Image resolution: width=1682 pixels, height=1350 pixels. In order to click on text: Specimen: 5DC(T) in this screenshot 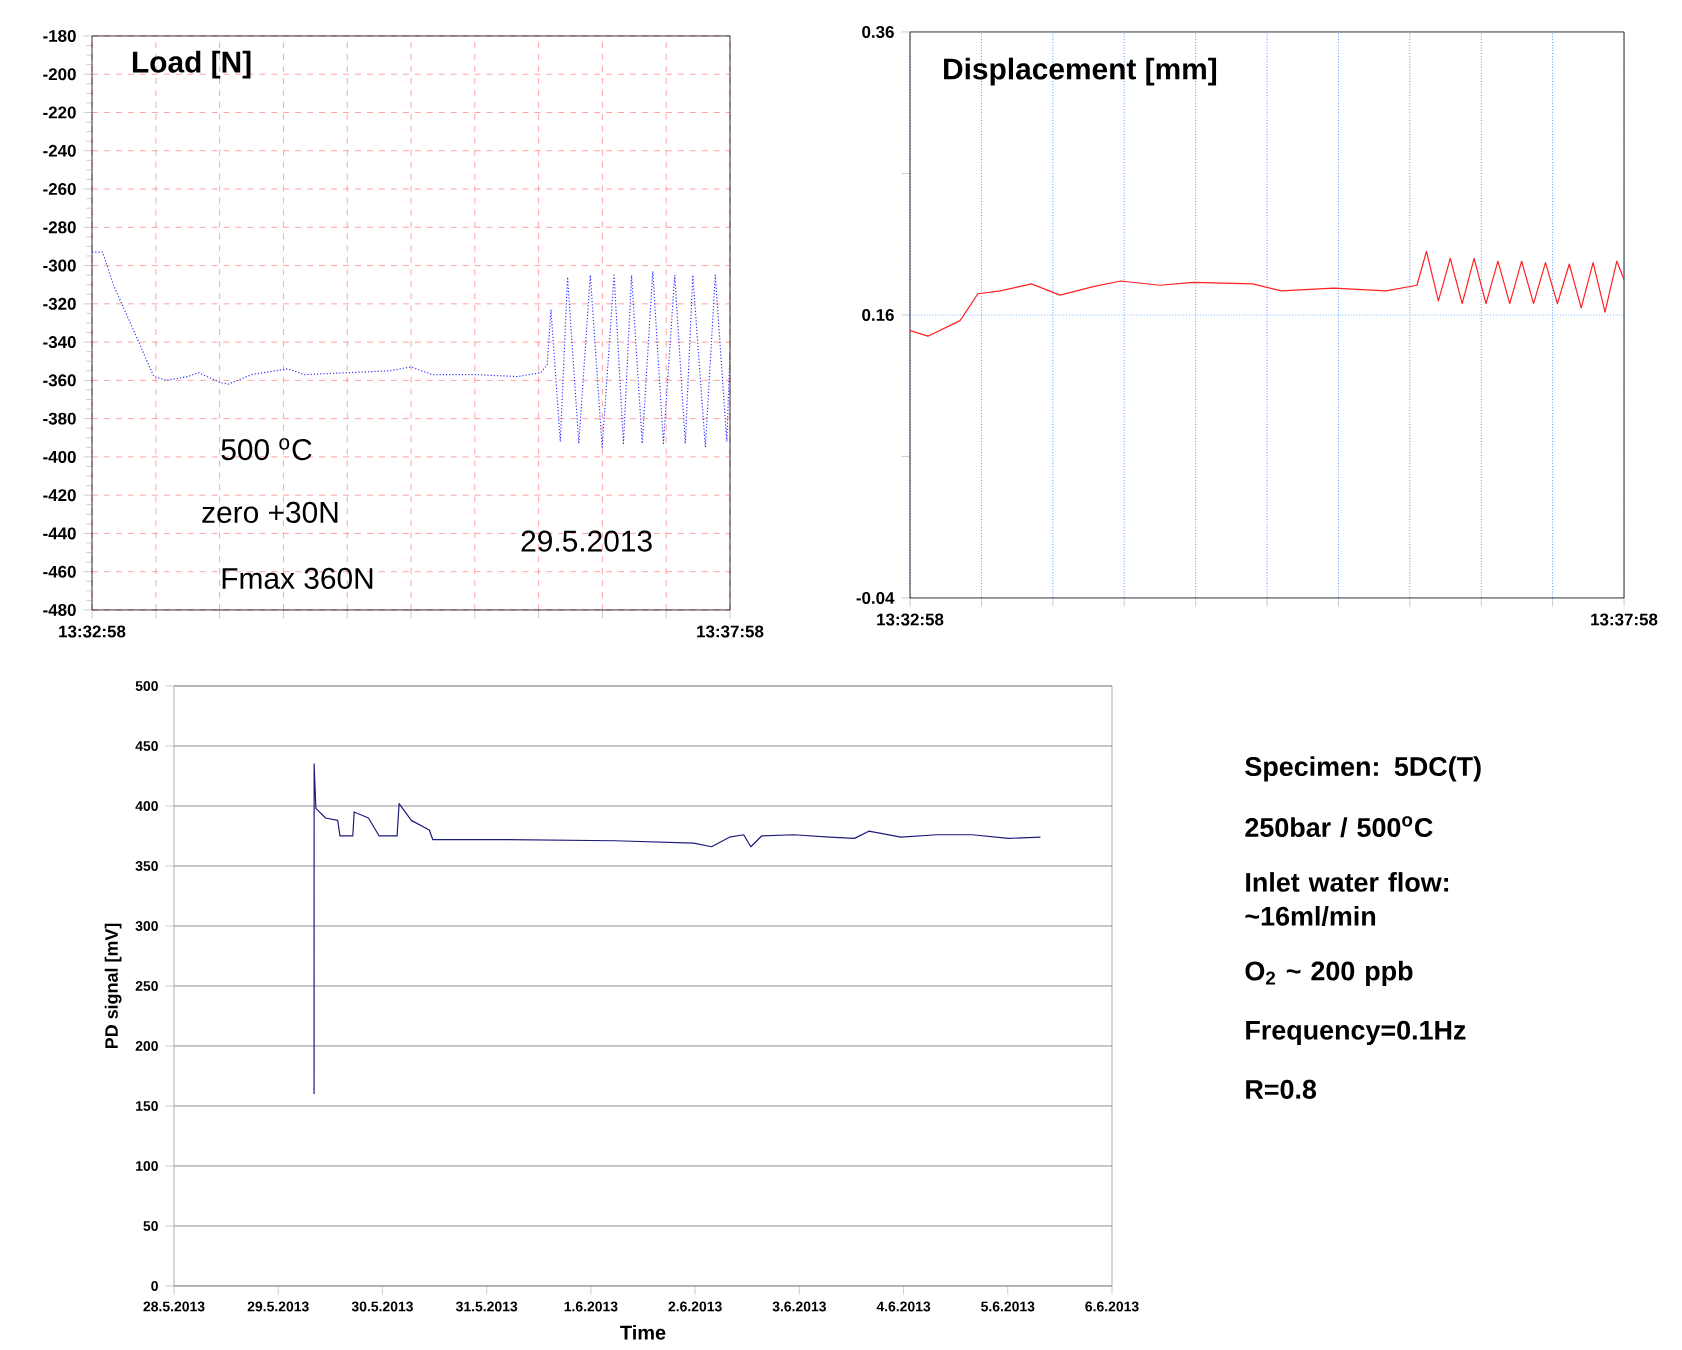, I will do `click(1363, 769)`.